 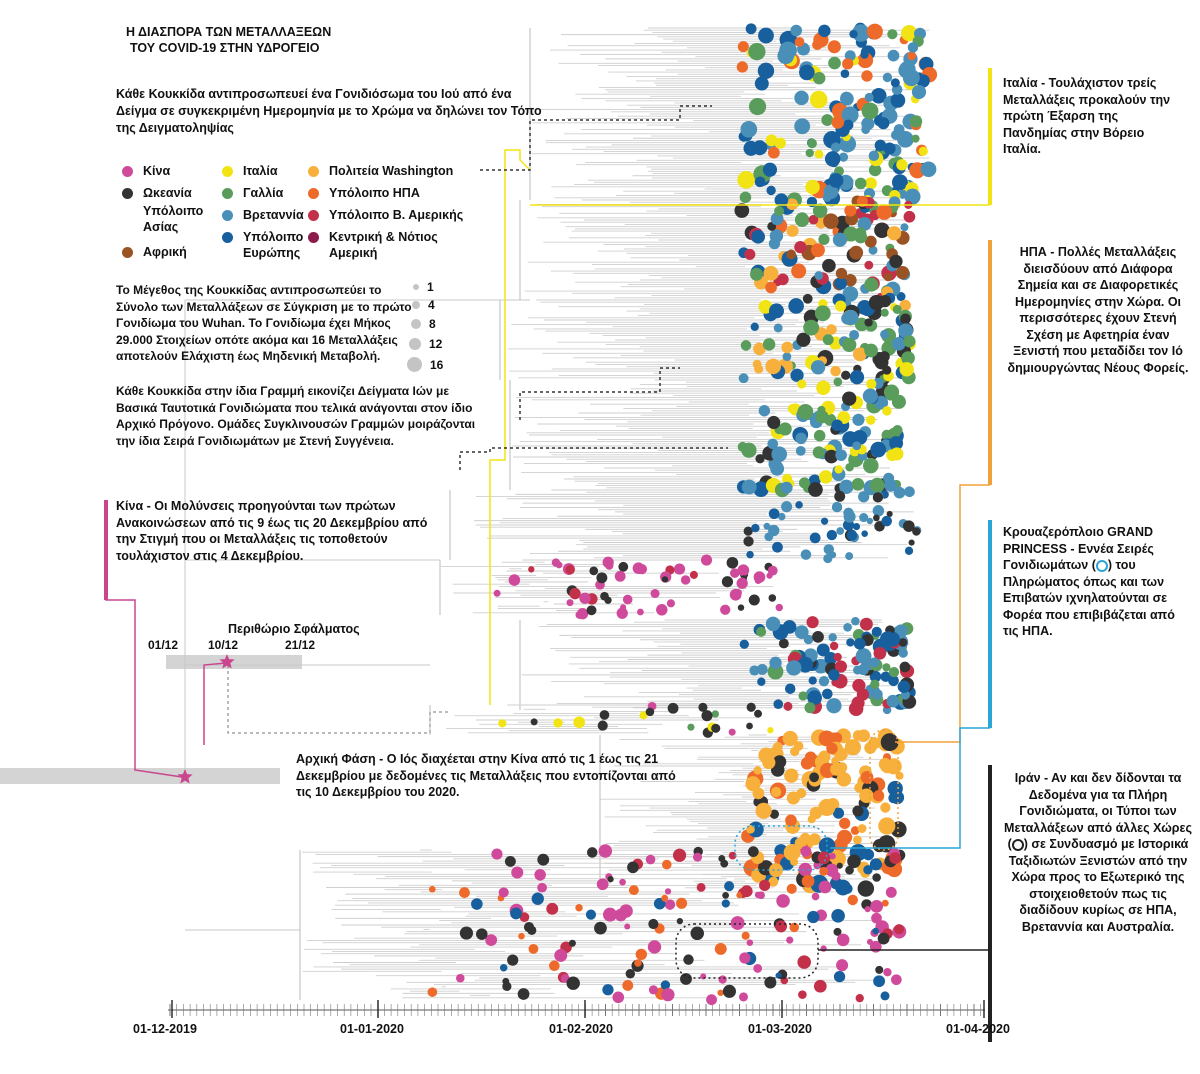 What do you see at coordinates (364, 193) in the screenshot?
I see `legend-item-rest-usa: Υπόλοιπο ΗΠΑ` at bounding box center [364, 193].